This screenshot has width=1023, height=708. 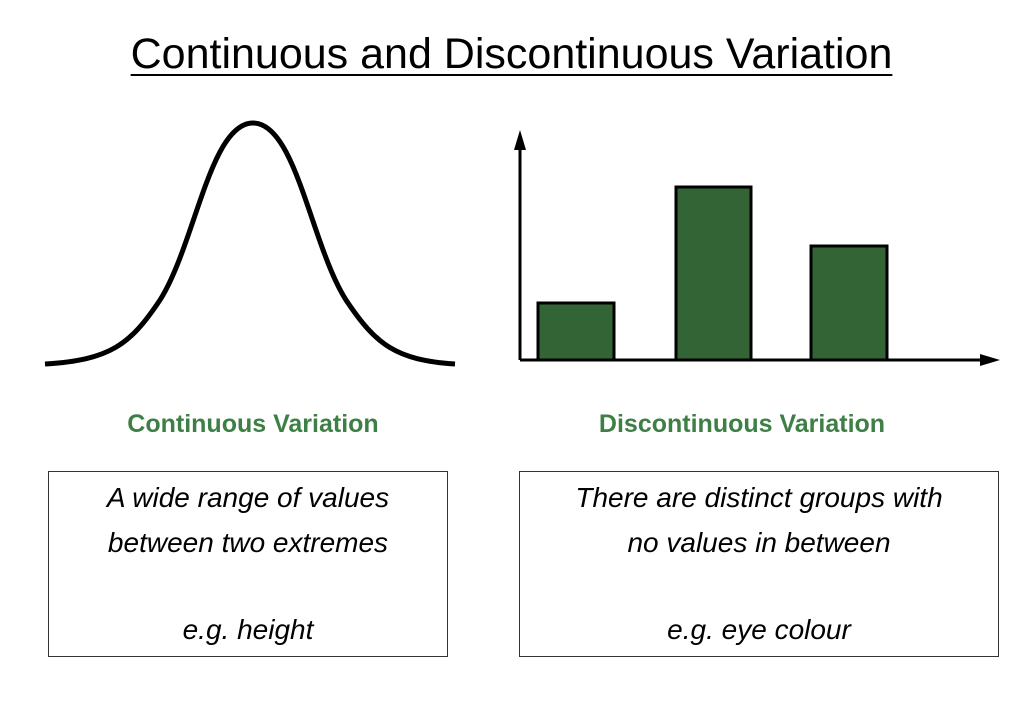 I want to click on example: e.g. eye colour, so click(x=759, y=629).